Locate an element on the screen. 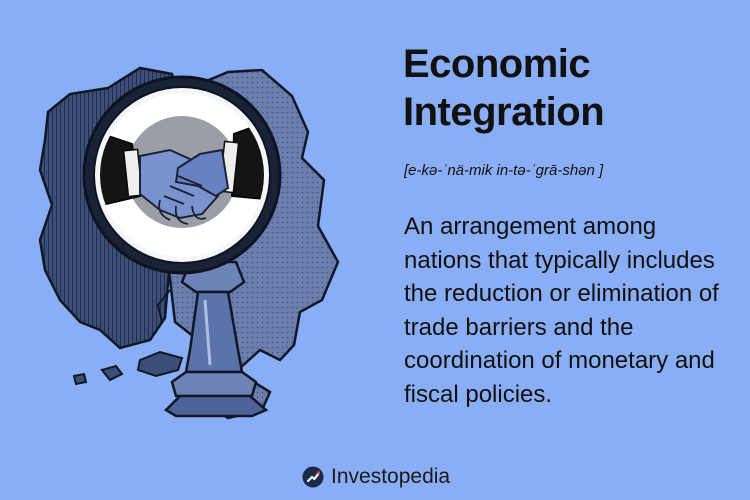  brand-logo: Investopedia is located at coordinates (376, 477).